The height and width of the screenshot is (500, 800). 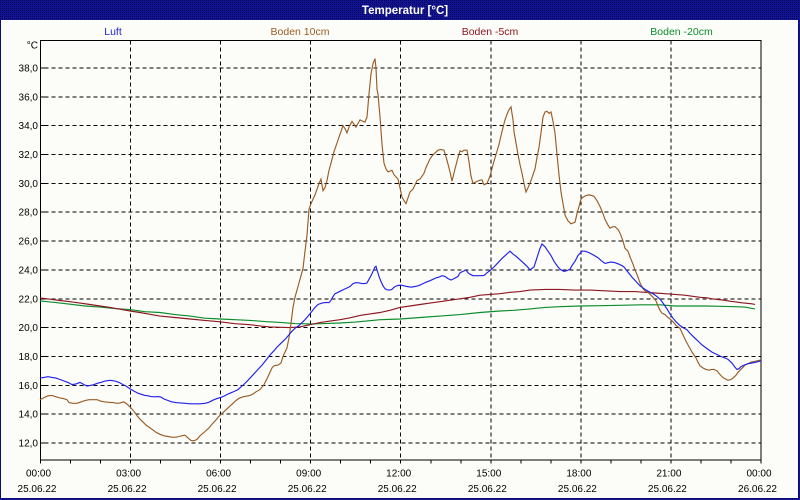 What do you see at coordinates (668, 474) in the screenshot?
I see `svg-text: 21:00` at bounding box center [668, 474].